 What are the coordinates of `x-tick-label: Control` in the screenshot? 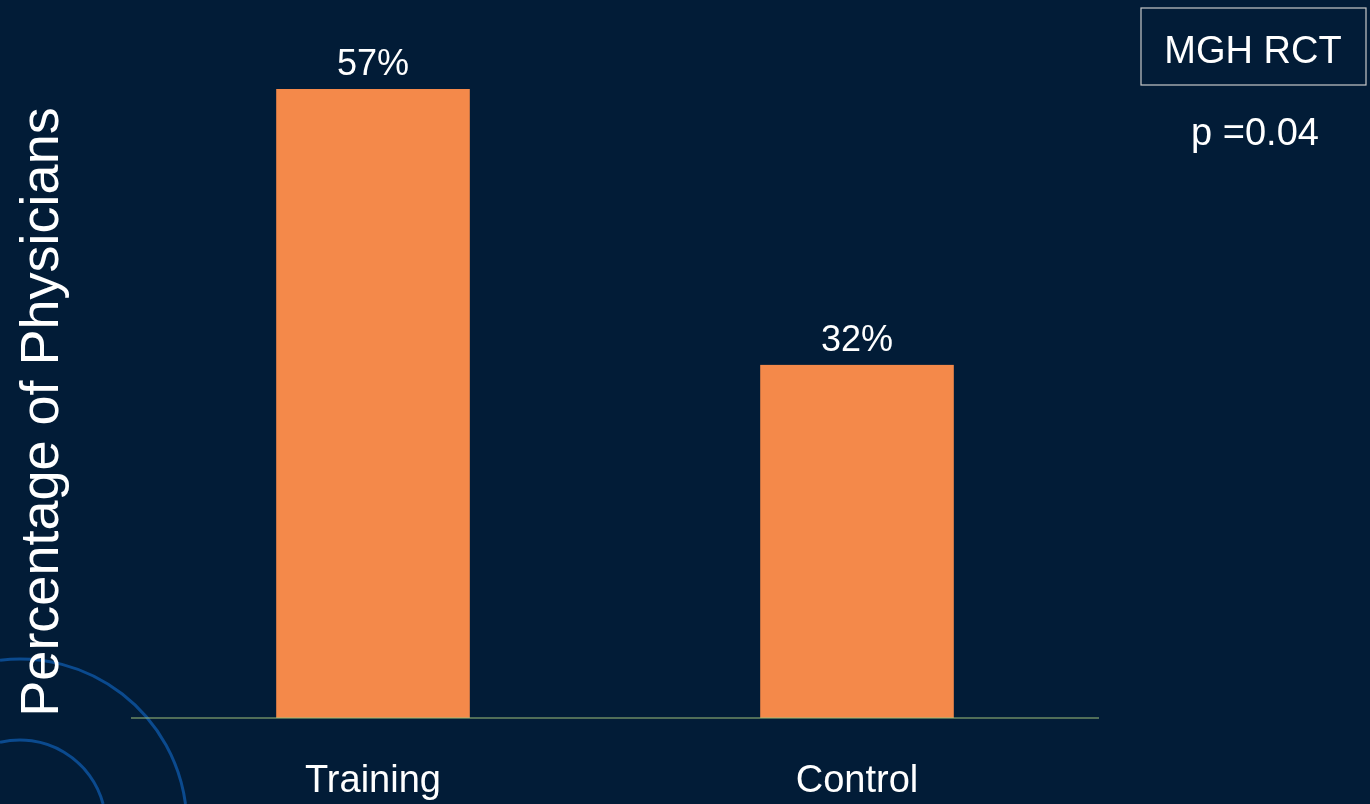 It's located at (857, 779).